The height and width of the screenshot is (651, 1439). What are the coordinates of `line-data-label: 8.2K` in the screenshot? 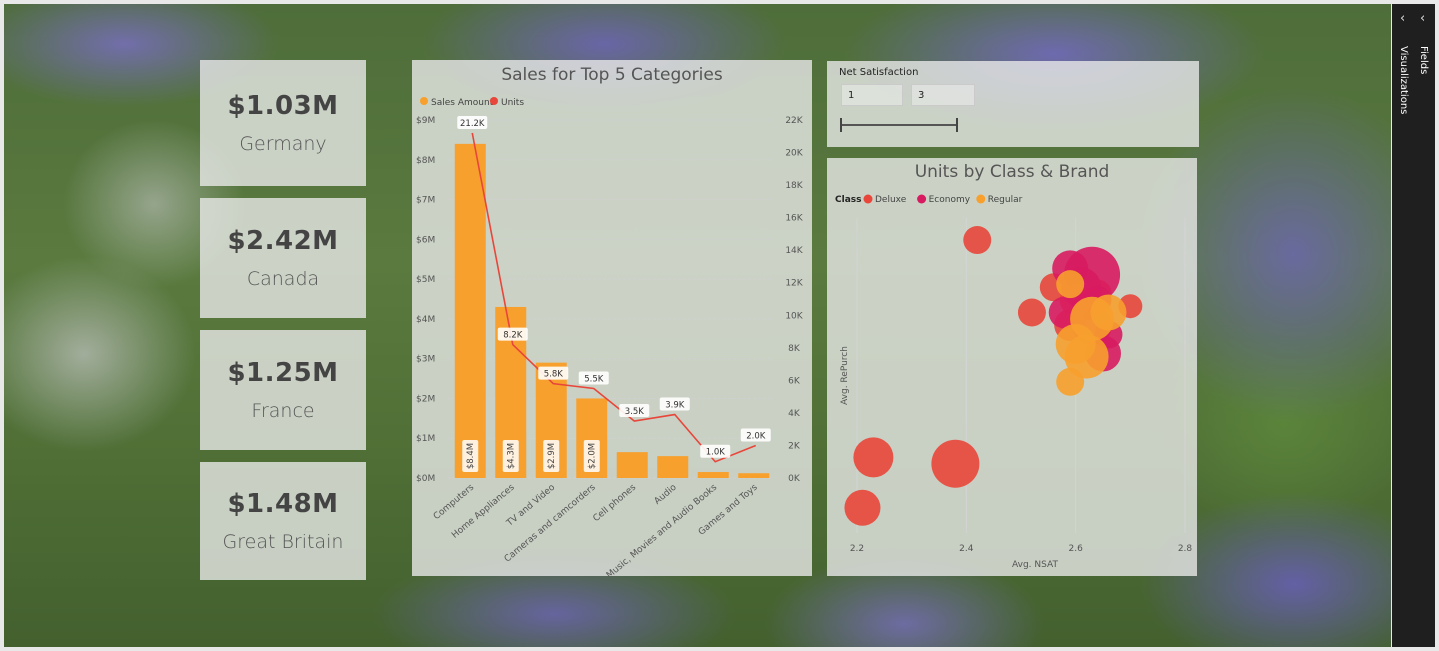 It's located at (513, 336).